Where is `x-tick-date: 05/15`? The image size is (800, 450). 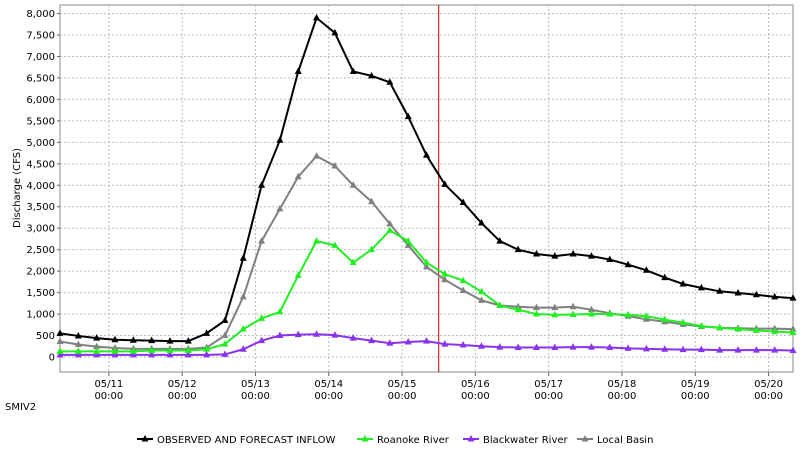 x-tick-date: 05/15 is located at coordinates (402, 384).